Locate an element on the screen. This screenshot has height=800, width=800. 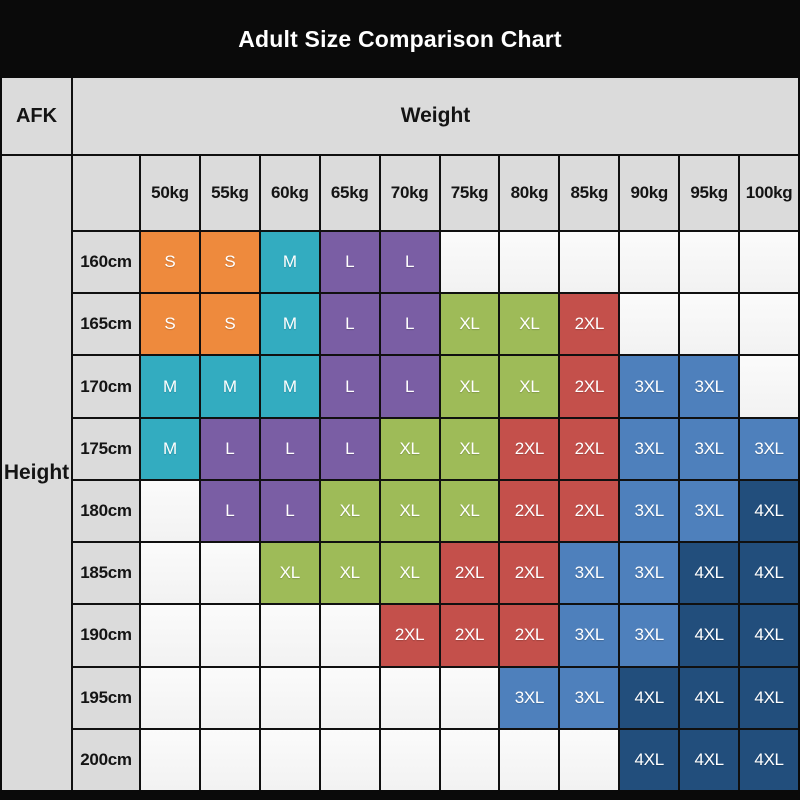
weight-tick-85kg: 85kg is located at coordinates (589, 193).